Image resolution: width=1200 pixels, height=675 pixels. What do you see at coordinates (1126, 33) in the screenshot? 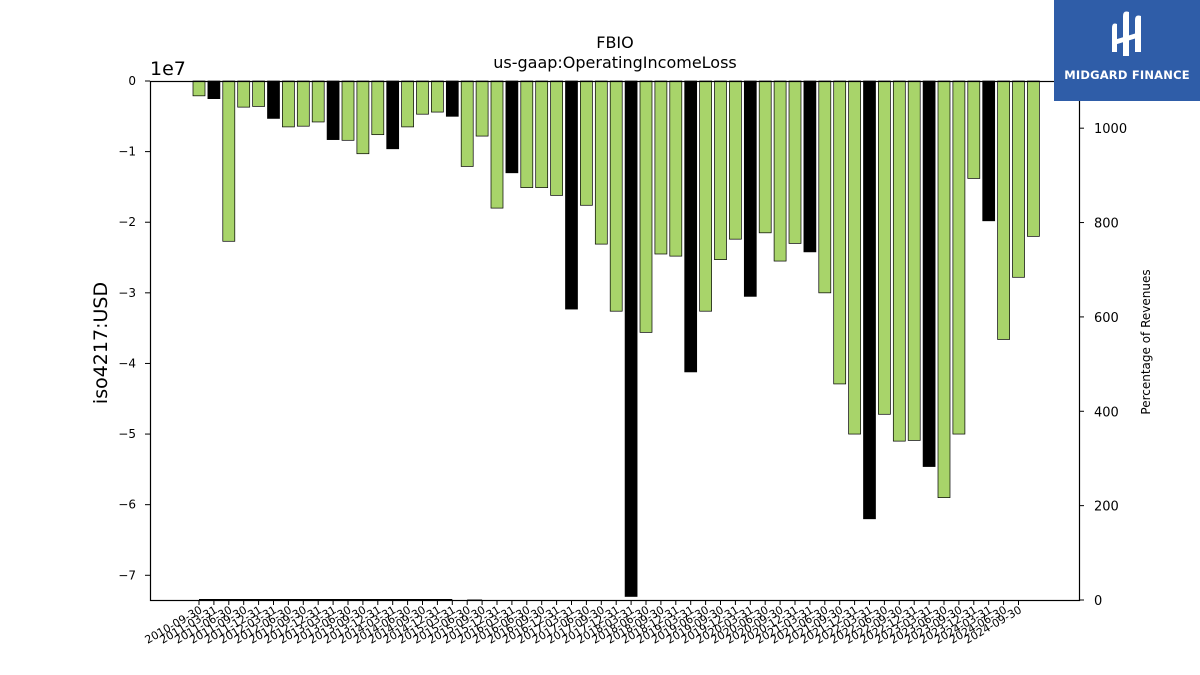
I see `brand-mark-icon` at bounding box center [1126, 33].